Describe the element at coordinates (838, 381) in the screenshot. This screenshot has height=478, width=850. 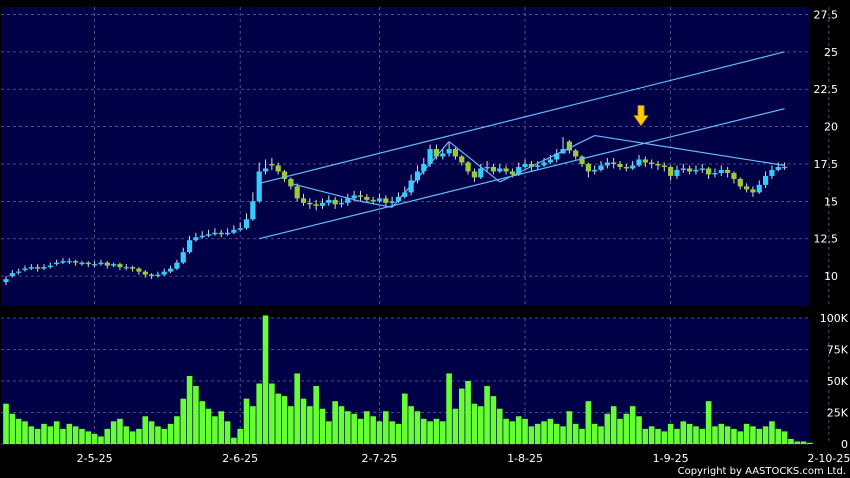
I see `volume-tick-label: 50K` at that location.